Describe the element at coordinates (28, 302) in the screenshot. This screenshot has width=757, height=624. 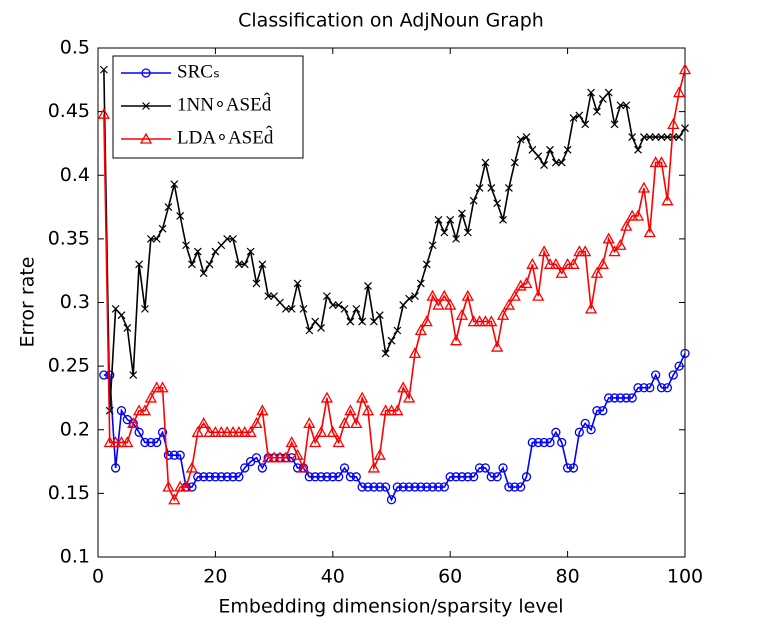
I see `y-axis-label: Error rate` at that location.